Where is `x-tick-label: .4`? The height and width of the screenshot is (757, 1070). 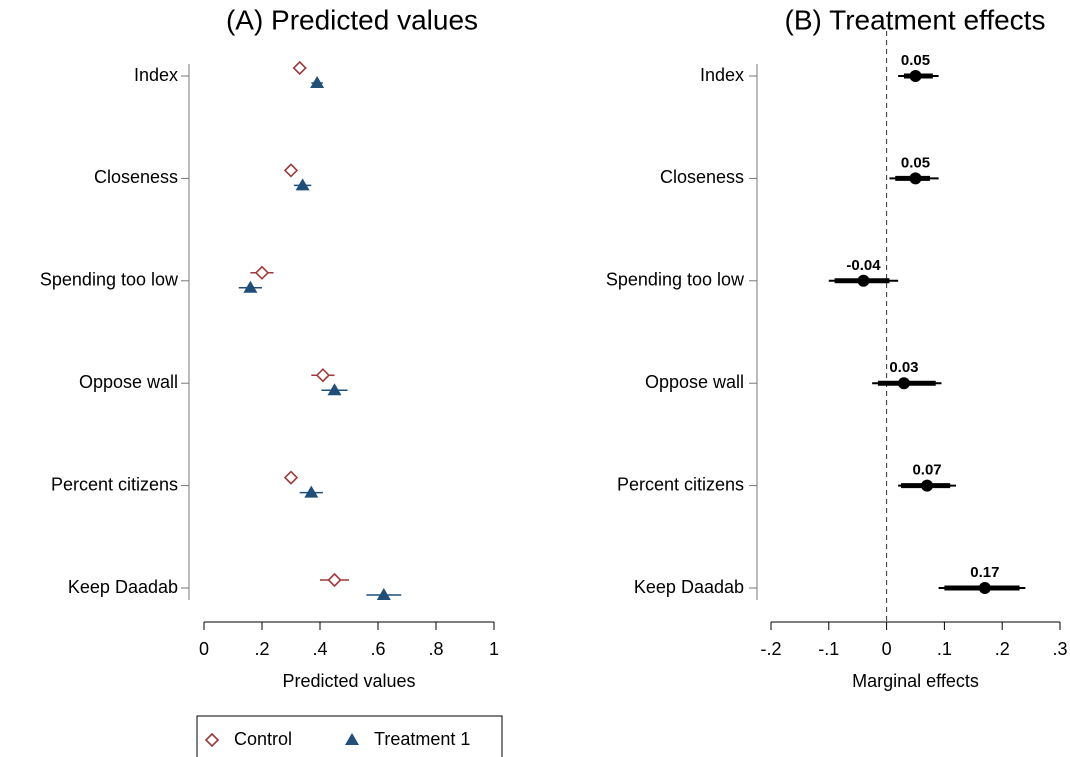
x-tick-label: .4 is located at coordinates (319, 649).